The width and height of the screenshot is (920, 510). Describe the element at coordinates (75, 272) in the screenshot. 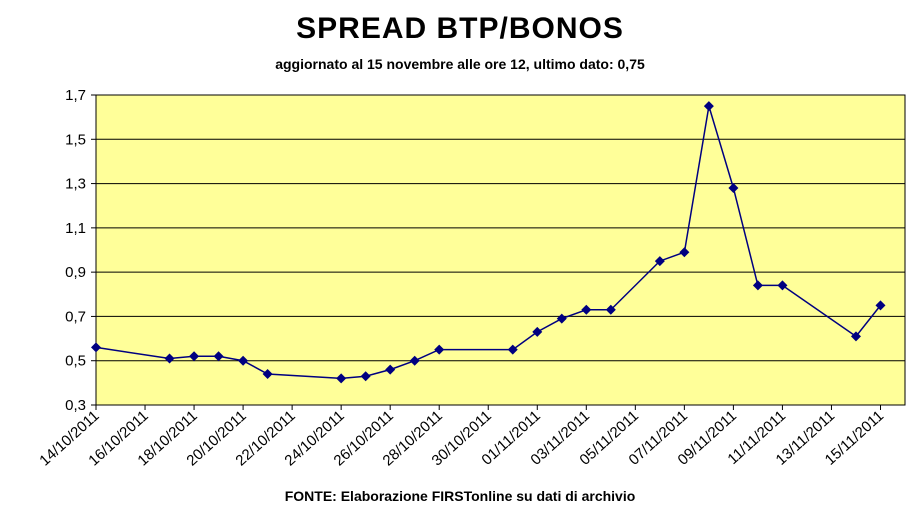

I see `y-tick-label: 0,9` at that location.